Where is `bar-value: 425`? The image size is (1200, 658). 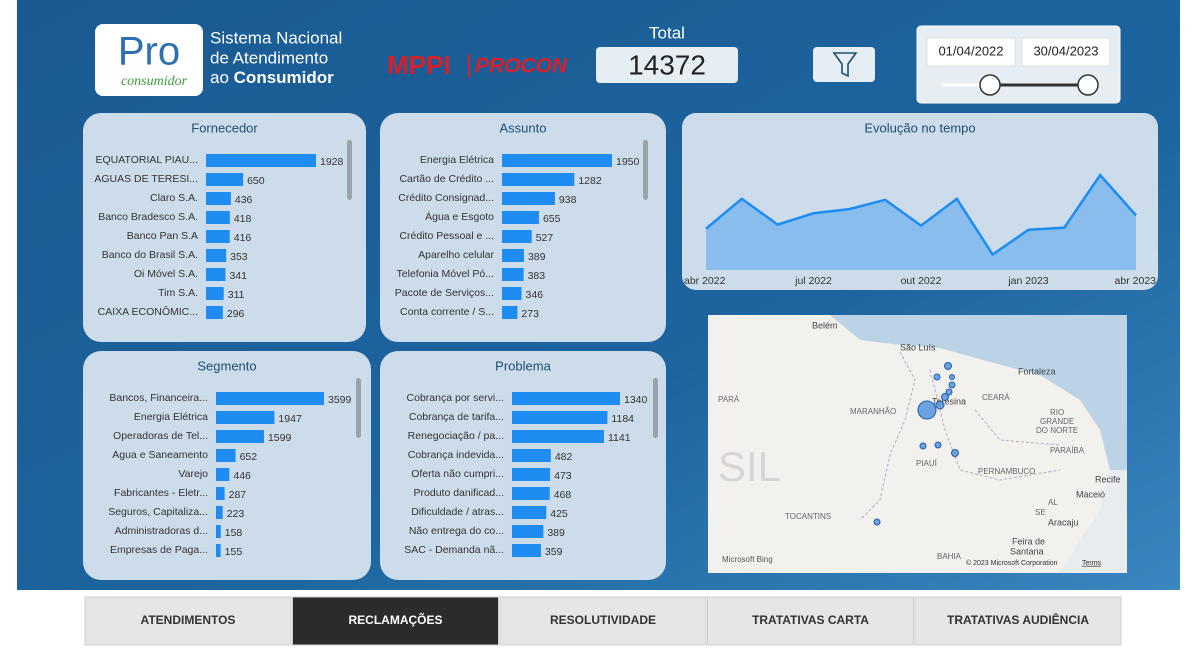 bar-value: 425 is located at coordinates (559, 514).